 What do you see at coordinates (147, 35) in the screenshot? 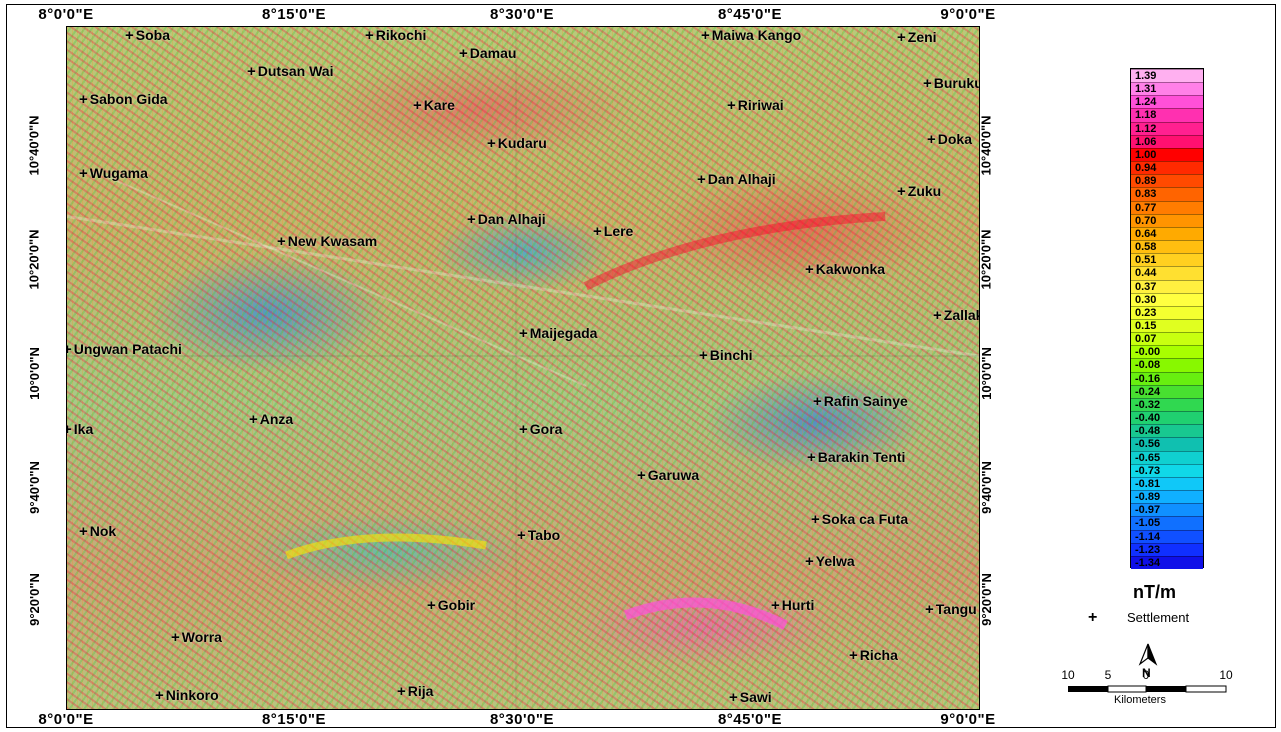
I see `settlement-label: + Soba` at bounding box center [147, 35].